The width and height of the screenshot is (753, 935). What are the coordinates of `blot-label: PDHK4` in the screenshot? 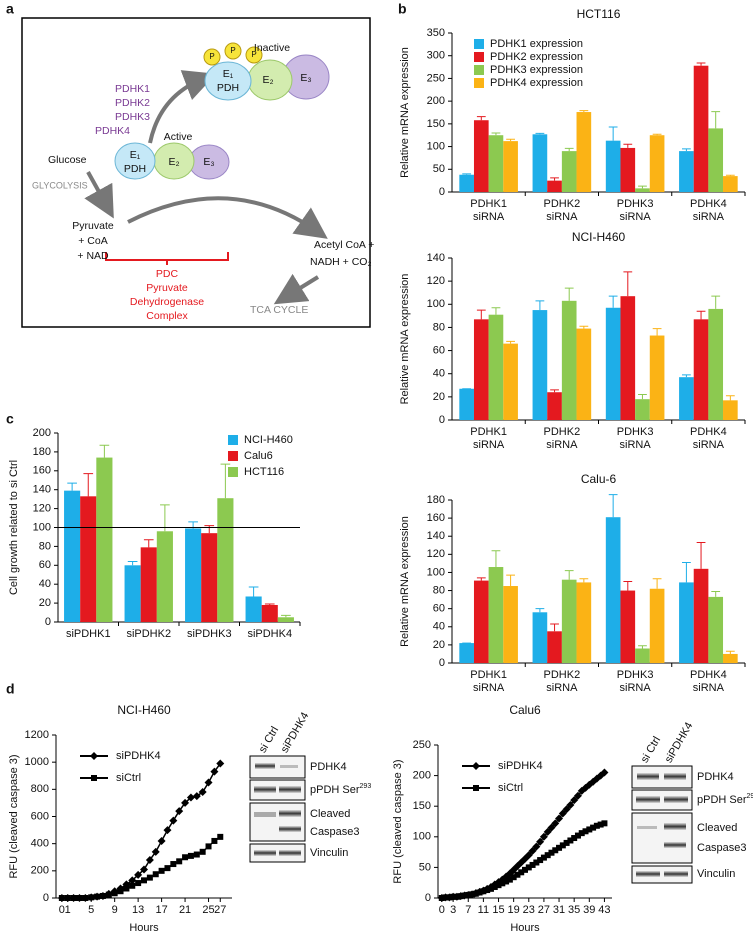 It's located at (715, 777).